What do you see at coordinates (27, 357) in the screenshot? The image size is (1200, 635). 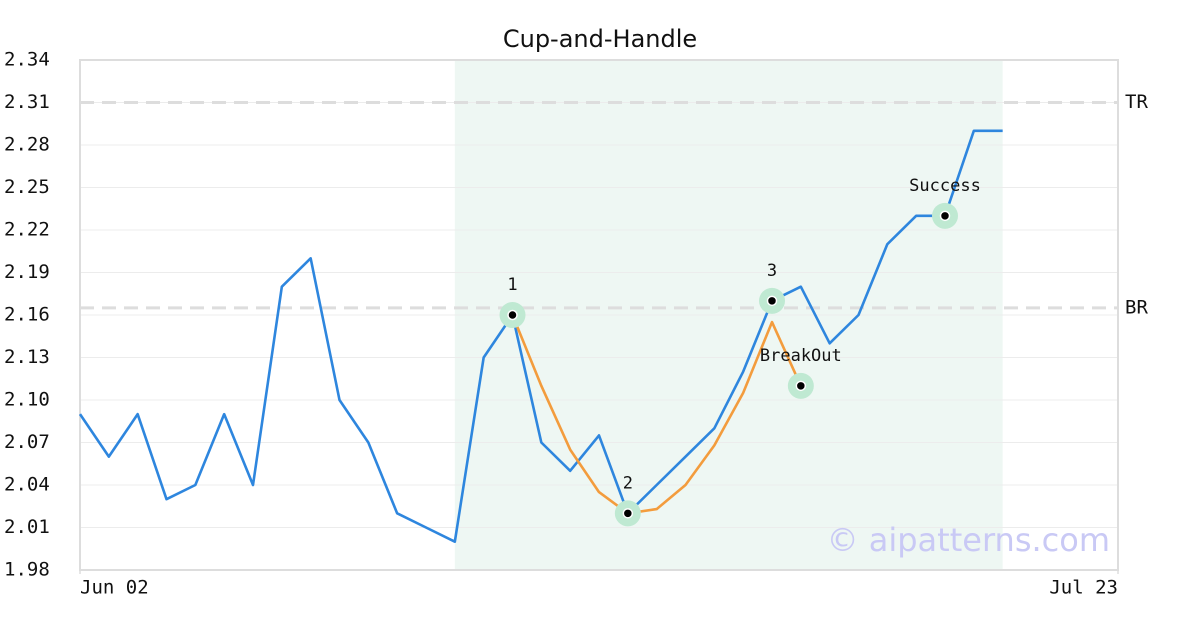 I see `y-tick-label: 2.13` at bounding box center [27, 357].